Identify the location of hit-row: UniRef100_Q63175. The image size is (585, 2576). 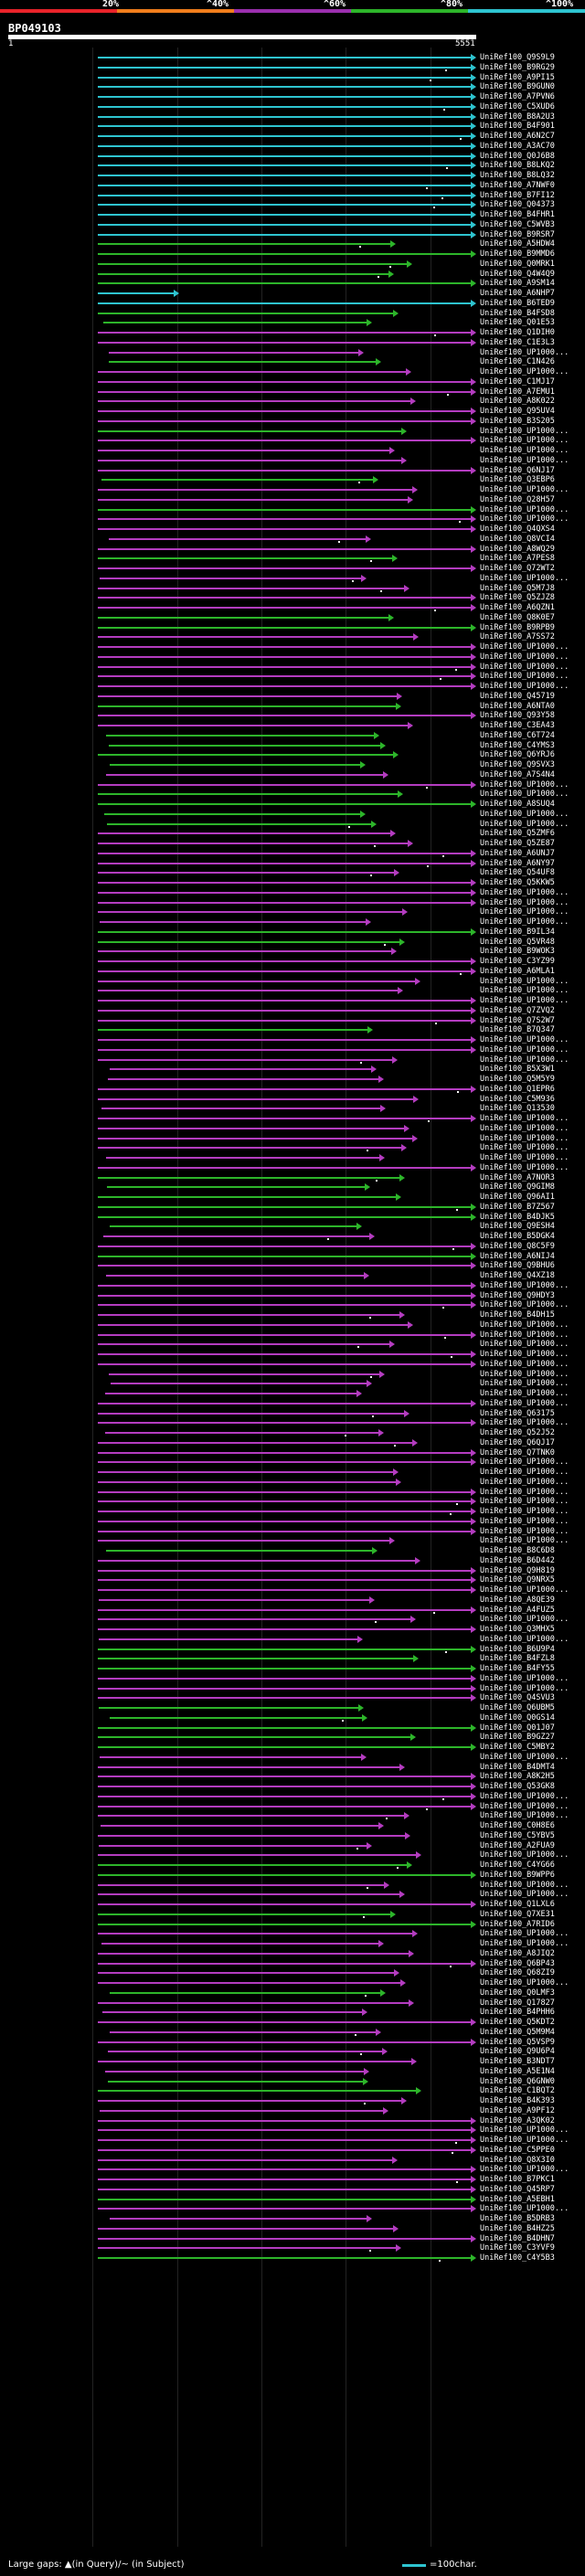
(293, 1413).